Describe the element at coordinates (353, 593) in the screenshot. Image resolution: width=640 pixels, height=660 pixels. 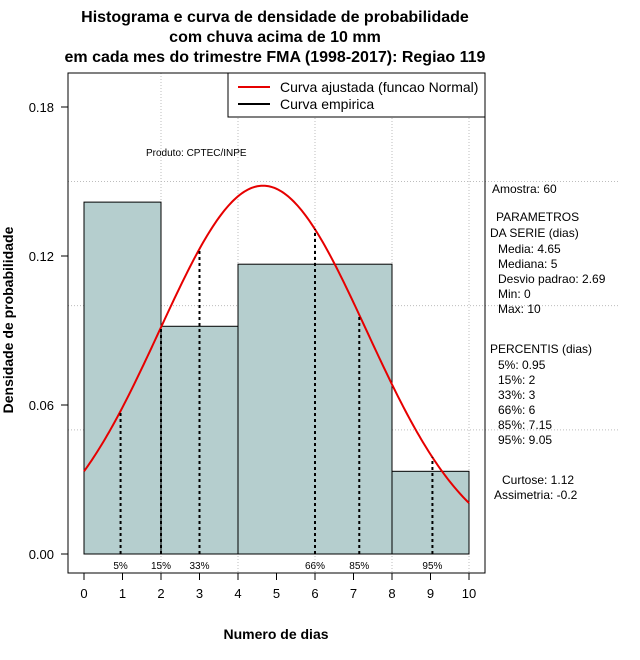
I see `x-tick-label-7: 7` at that location.